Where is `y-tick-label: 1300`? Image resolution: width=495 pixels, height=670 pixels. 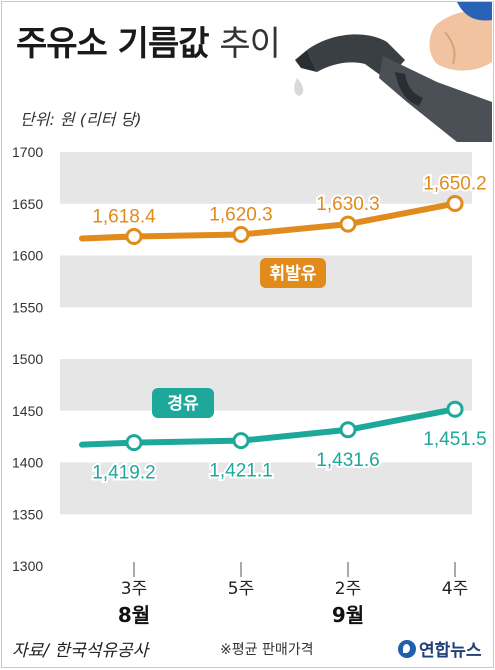 y-tick-label: 1300 is located at coordinates (27, 566).